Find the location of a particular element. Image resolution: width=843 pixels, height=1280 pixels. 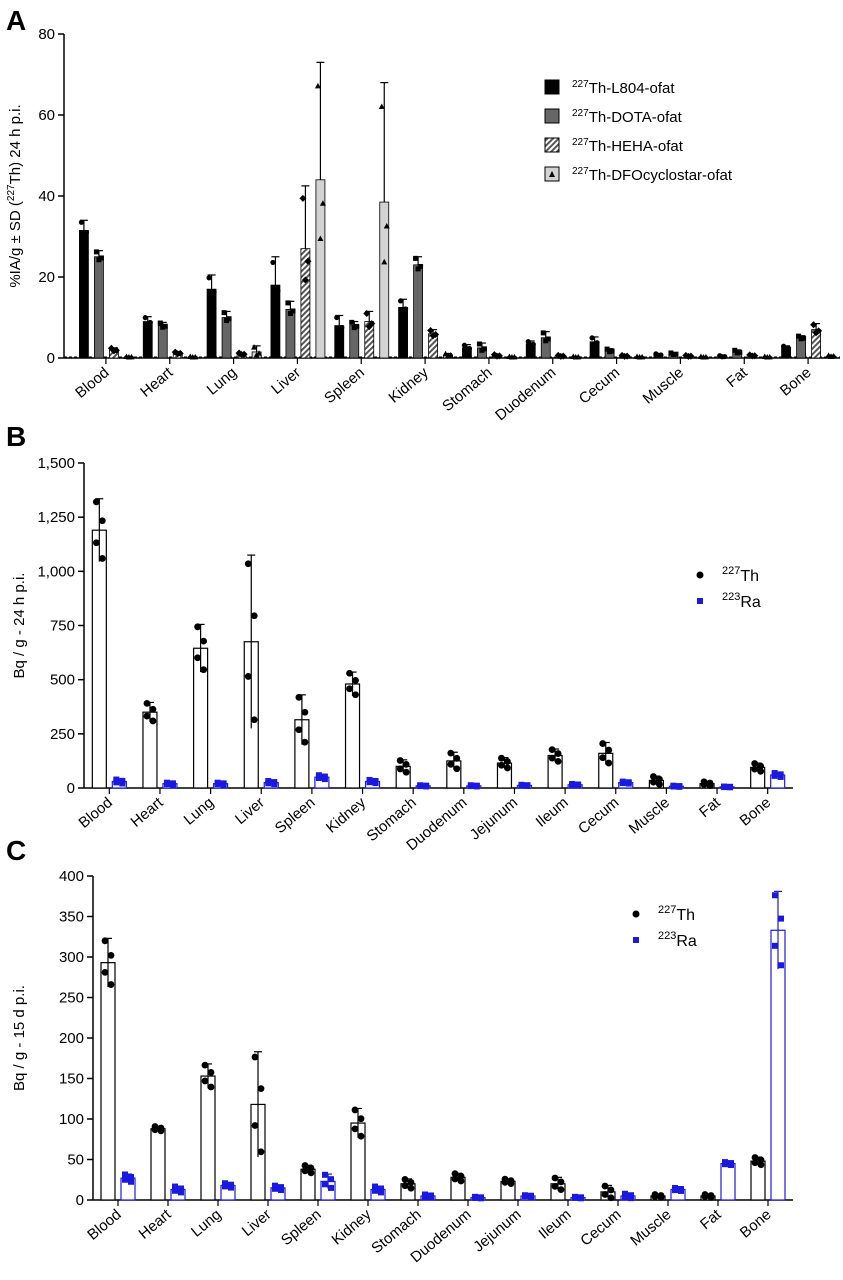

panel-label: A is located at coordinates (16, 20).